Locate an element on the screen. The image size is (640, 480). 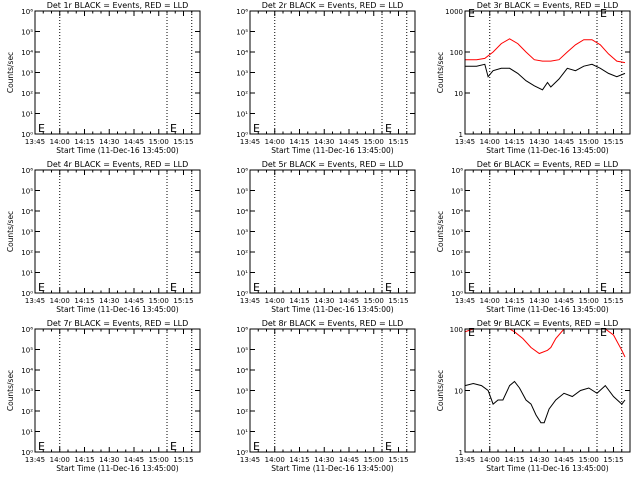
y-tick-label: 1000 is located at coordinates (454, 12).